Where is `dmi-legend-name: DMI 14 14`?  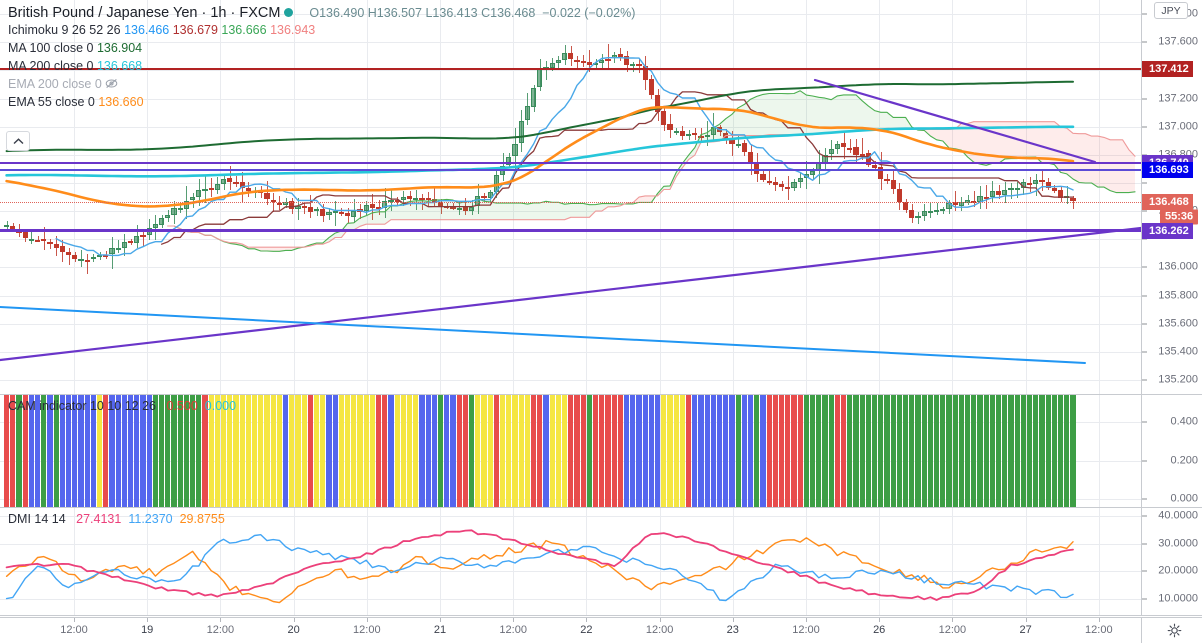 dmi-legend-name: DMI 14 14 is located at coordinates (37, 519).